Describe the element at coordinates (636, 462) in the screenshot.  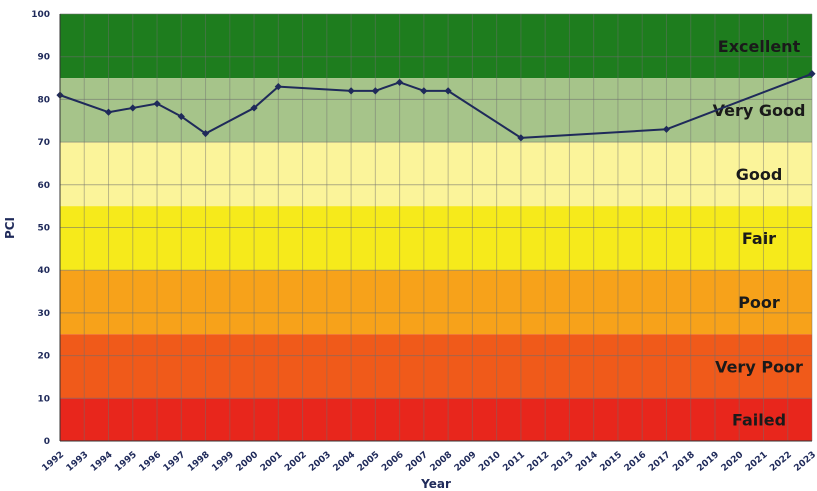
I see `x-tick-label: 2016` at that location.